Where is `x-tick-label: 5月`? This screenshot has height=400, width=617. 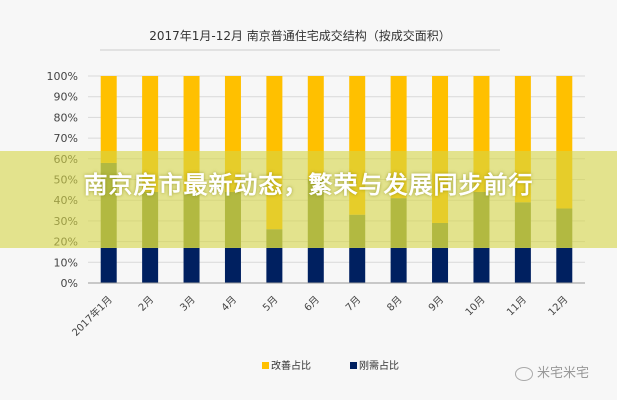
x-tick-label: 5月 is located at coordinates (270, 304).